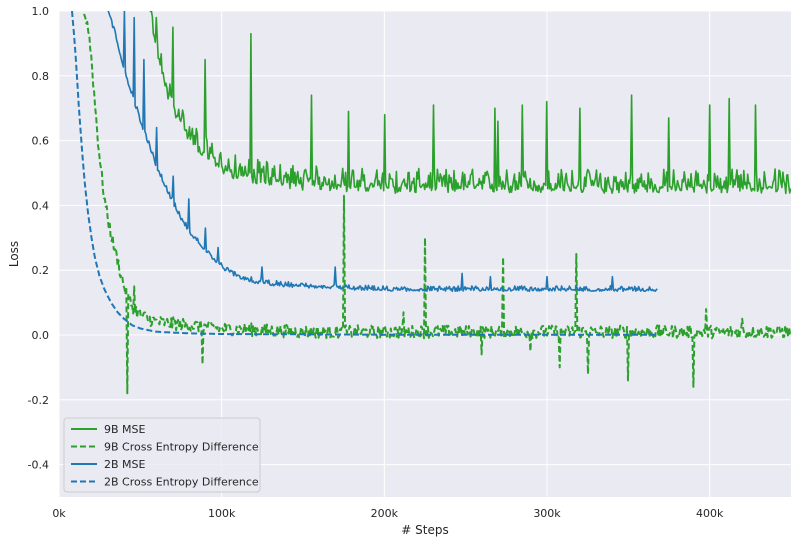 This screenshot has height=545, width=800. I want to click on x-tick-labels: 0k 100k 200k 300k 400k, so click(388, 513).